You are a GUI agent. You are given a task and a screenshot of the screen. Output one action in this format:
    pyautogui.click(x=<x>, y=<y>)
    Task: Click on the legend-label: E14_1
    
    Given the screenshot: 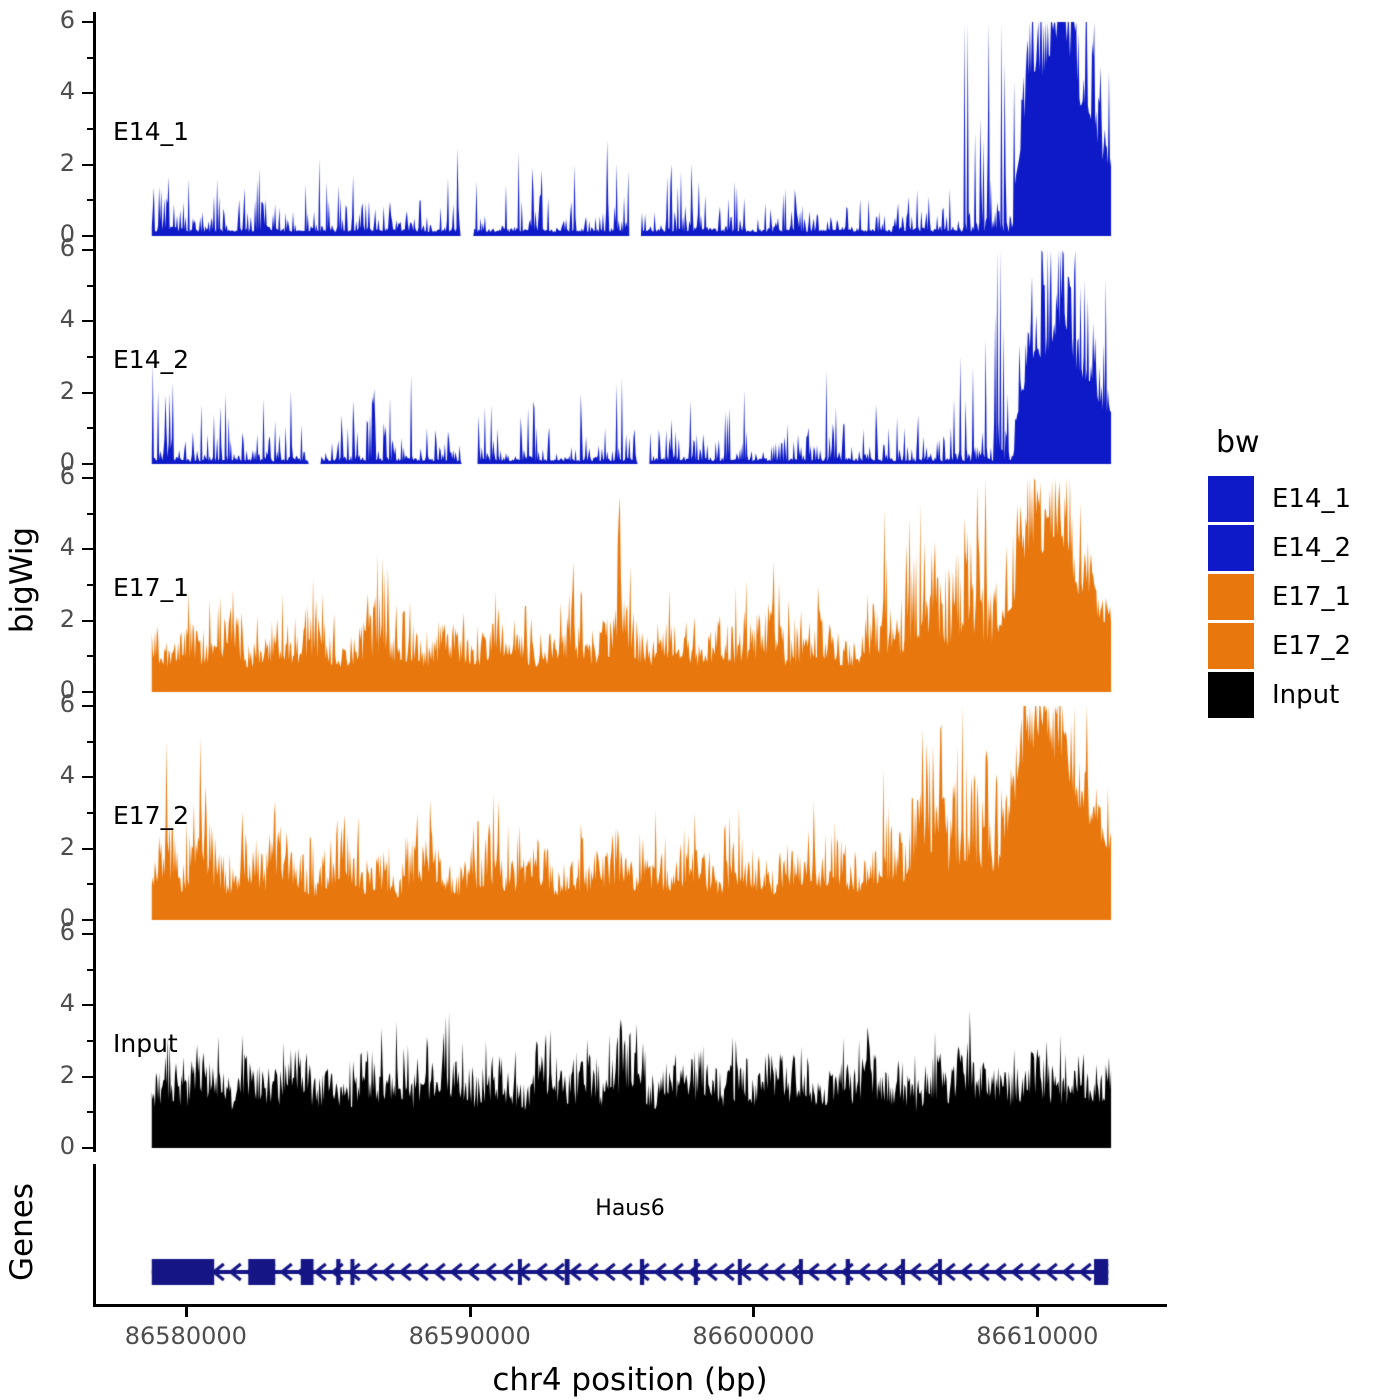 What is the action you would take?
    pyautogui.click(x=1312, y=499)
    